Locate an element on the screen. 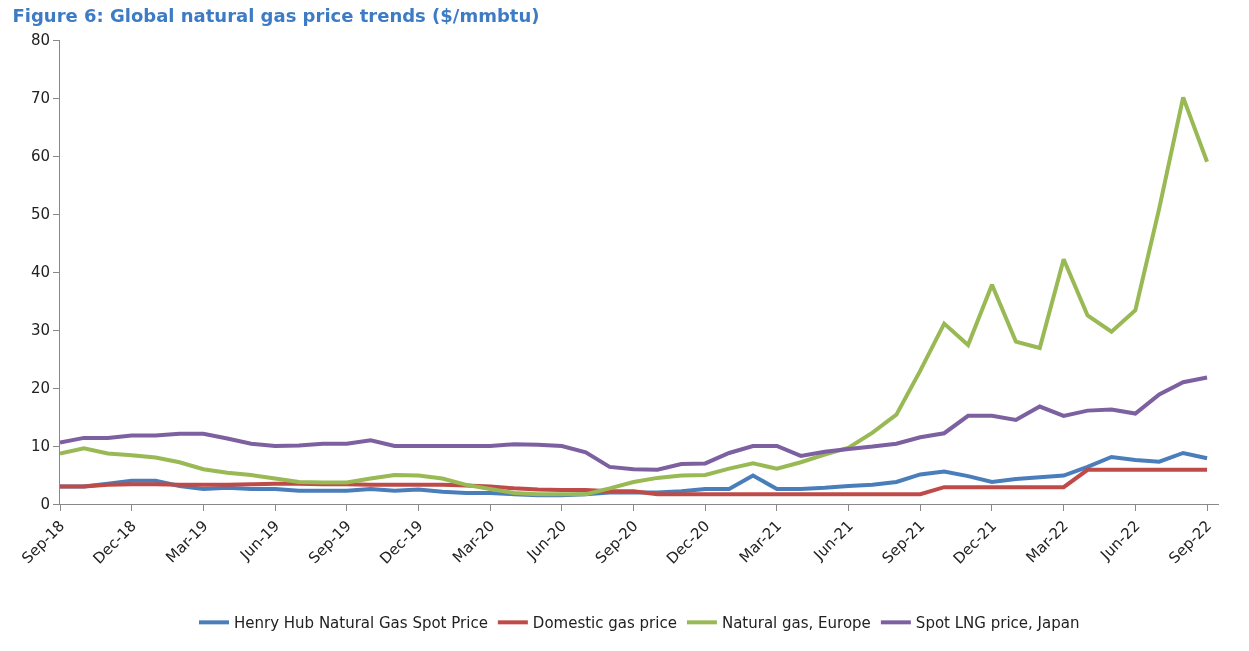  y-tick-label: 70 is located at coordinates (40, 98).